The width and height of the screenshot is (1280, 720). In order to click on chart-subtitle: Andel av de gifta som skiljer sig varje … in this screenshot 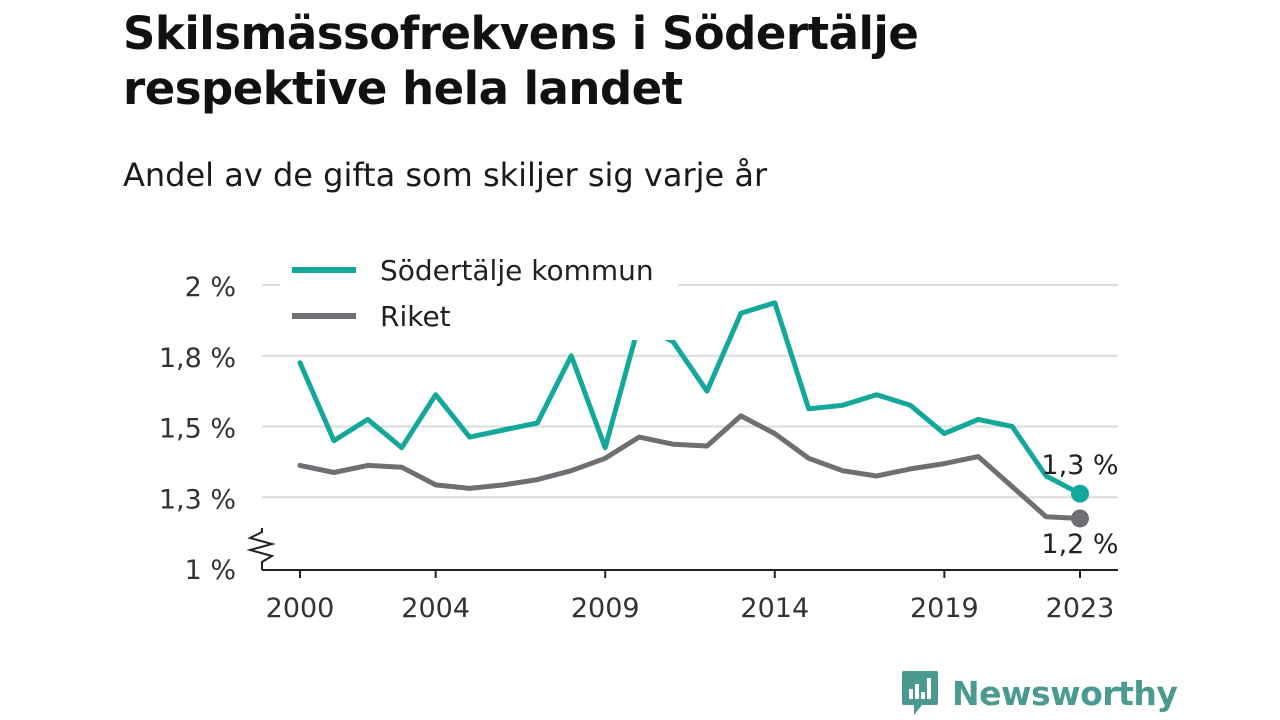, I will do `click(445, 175)`.